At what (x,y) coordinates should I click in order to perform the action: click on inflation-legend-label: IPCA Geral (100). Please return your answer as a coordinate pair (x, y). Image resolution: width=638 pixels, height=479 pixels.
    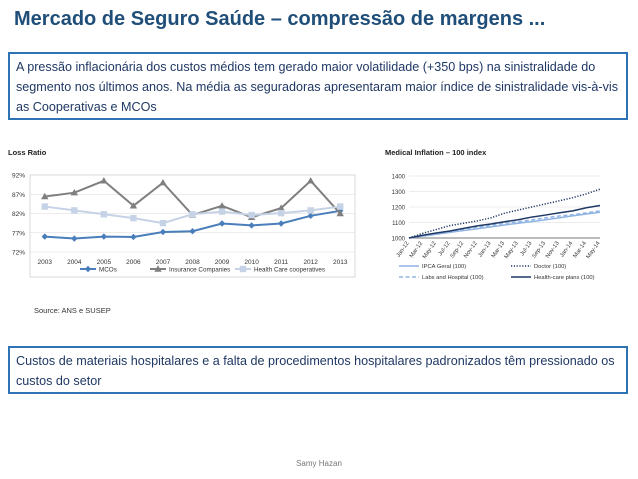
    Looking at the image, I should click on (444, 267).